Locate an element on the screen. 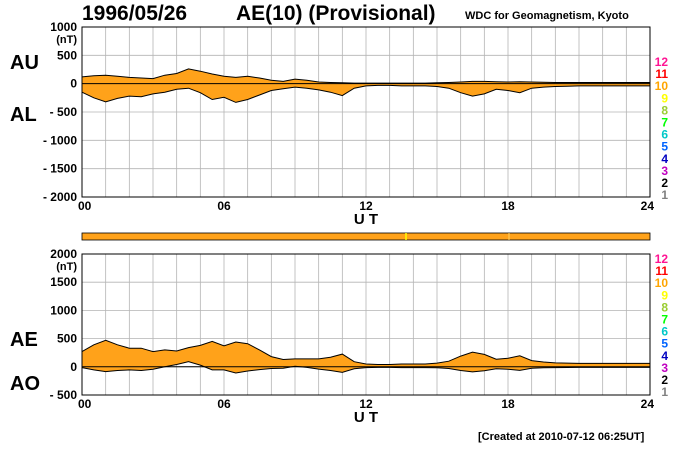  y-tick-label: - 1500 is located at coordinates (60, 169).